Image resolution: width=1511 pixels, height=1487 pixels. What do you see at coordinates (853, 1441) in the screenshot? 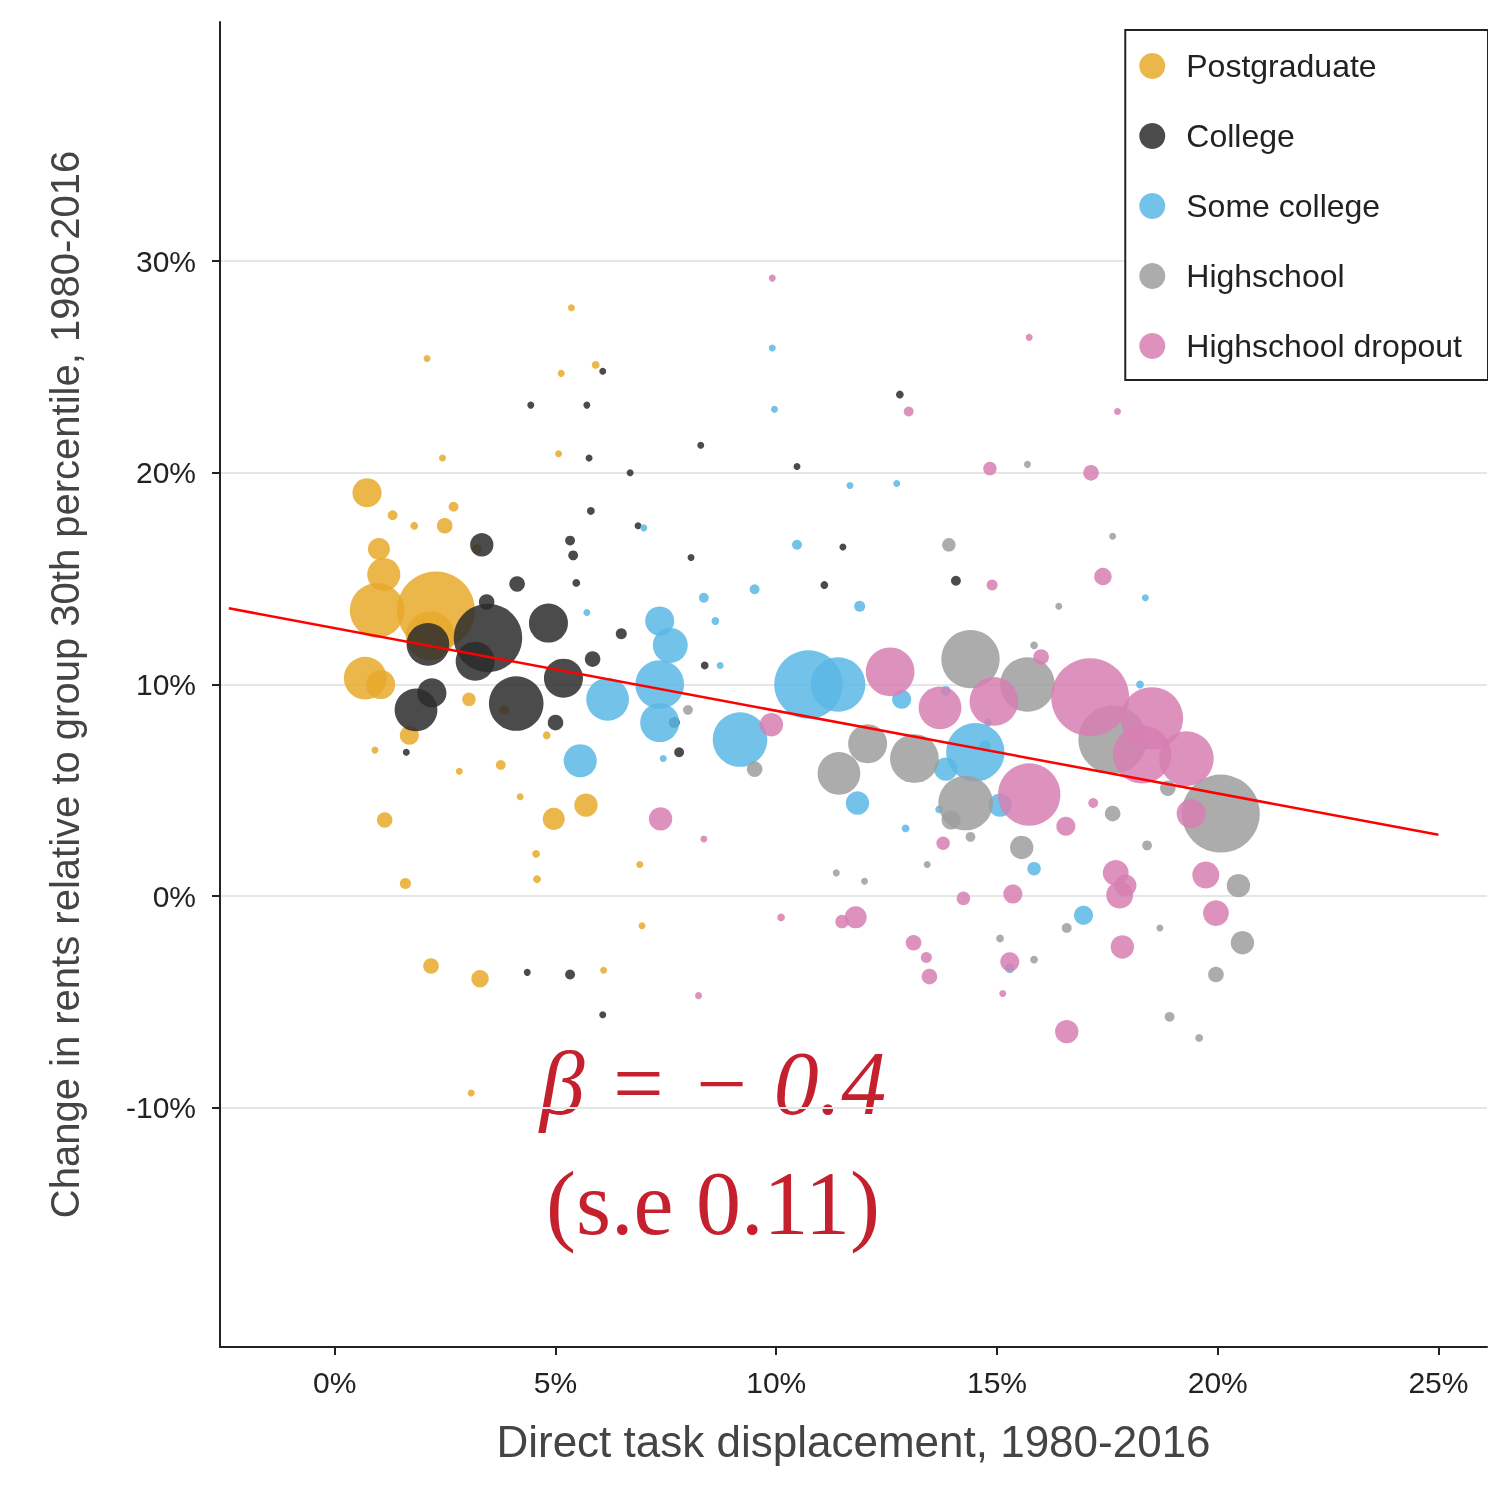
I see `x-axis-title: Direct task displacement, 1980-2016` at bounding box center [853, 1441].